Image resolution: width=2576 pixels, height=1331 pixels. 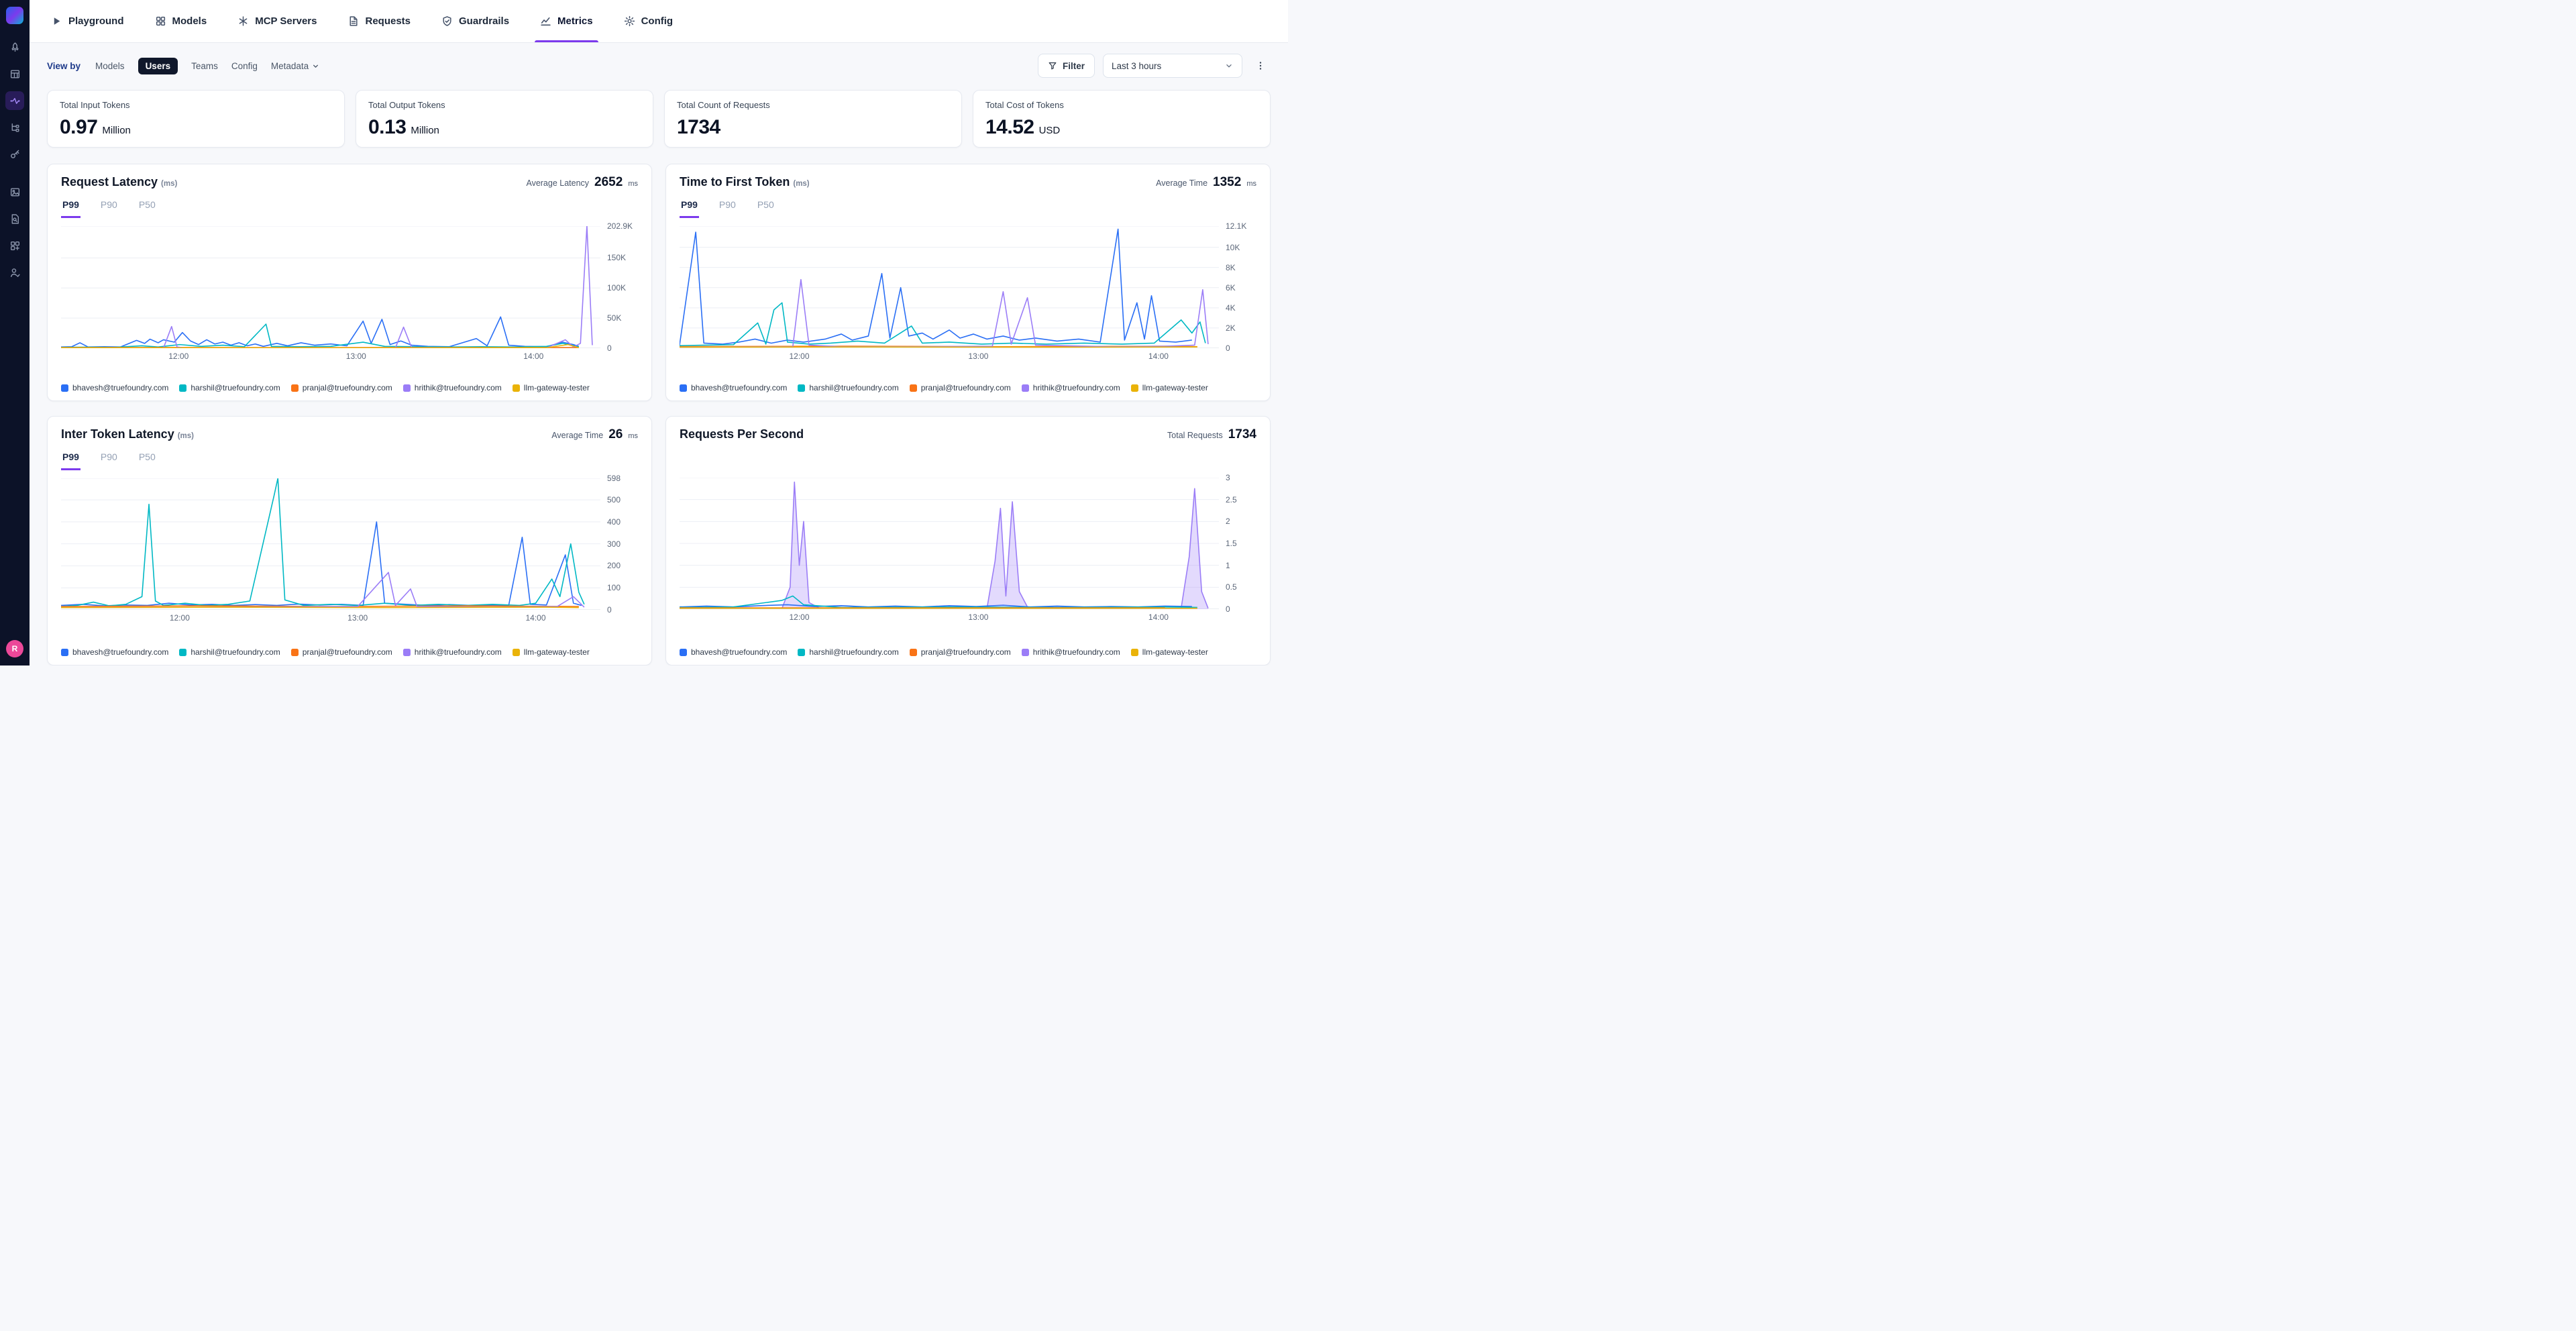 What do you see at coordinates (87, 21) in the screenshot?
I see `nav-tab-playground: Playground` at bounding box center [87, 21].